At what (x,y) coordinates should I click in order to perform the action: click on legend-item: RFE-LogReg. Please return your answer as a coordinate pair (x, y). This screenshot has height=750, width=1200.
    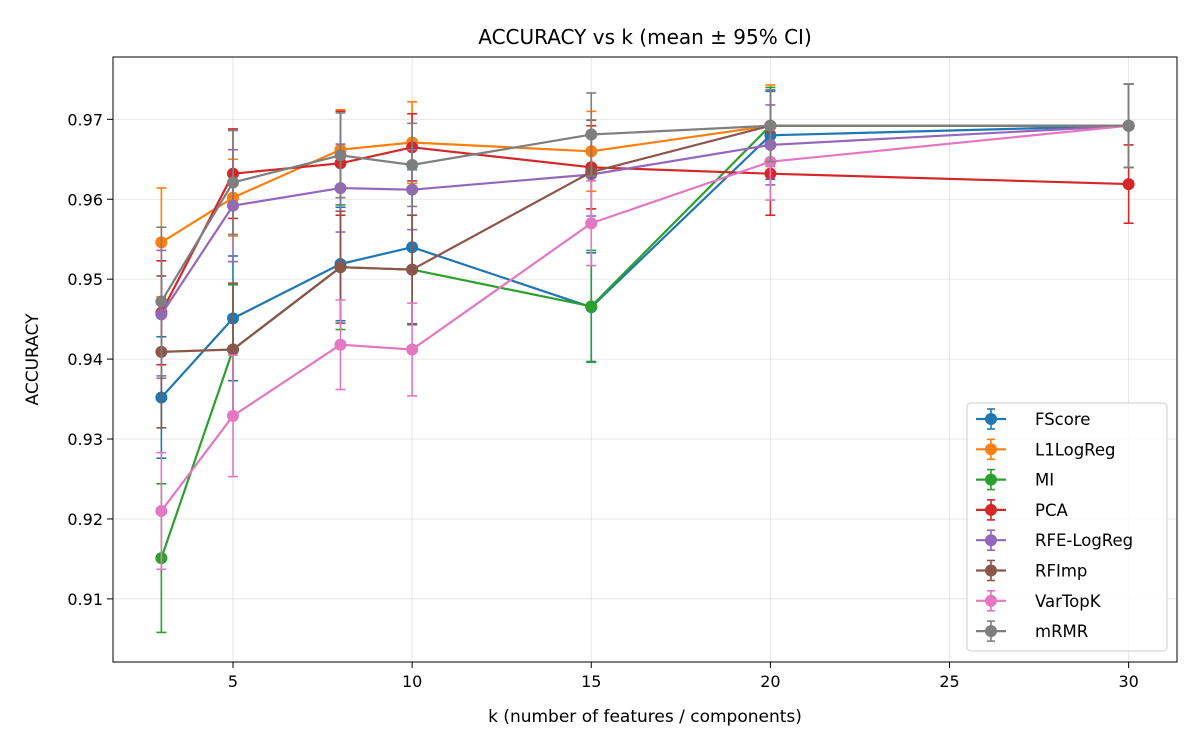
    Looking at the image, I should click on (1054, 540).